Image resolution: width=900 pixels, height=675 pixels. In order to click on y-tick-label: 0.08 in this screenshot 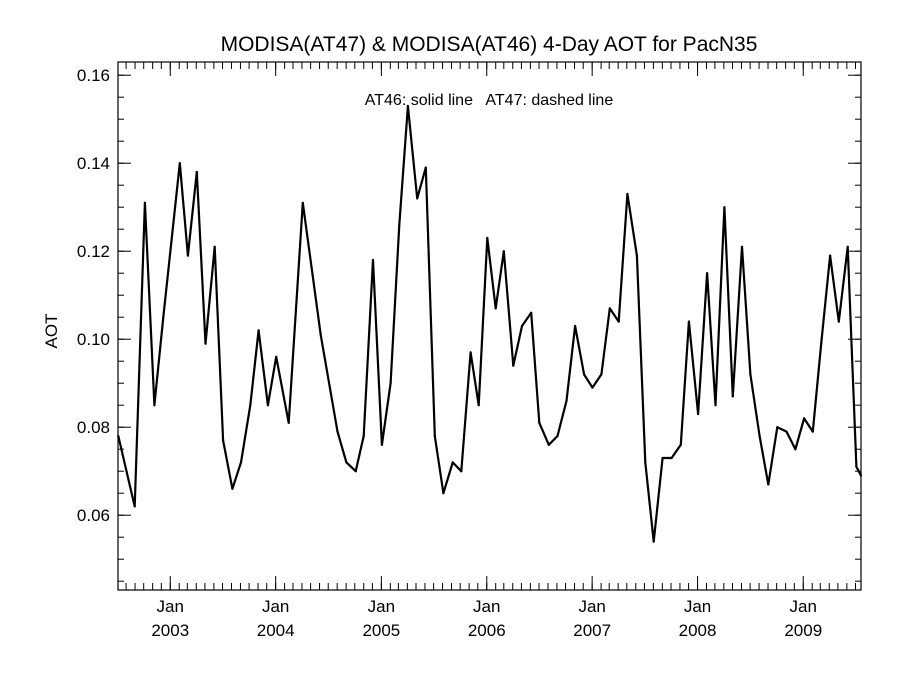, I will do `click(93, 427)`.